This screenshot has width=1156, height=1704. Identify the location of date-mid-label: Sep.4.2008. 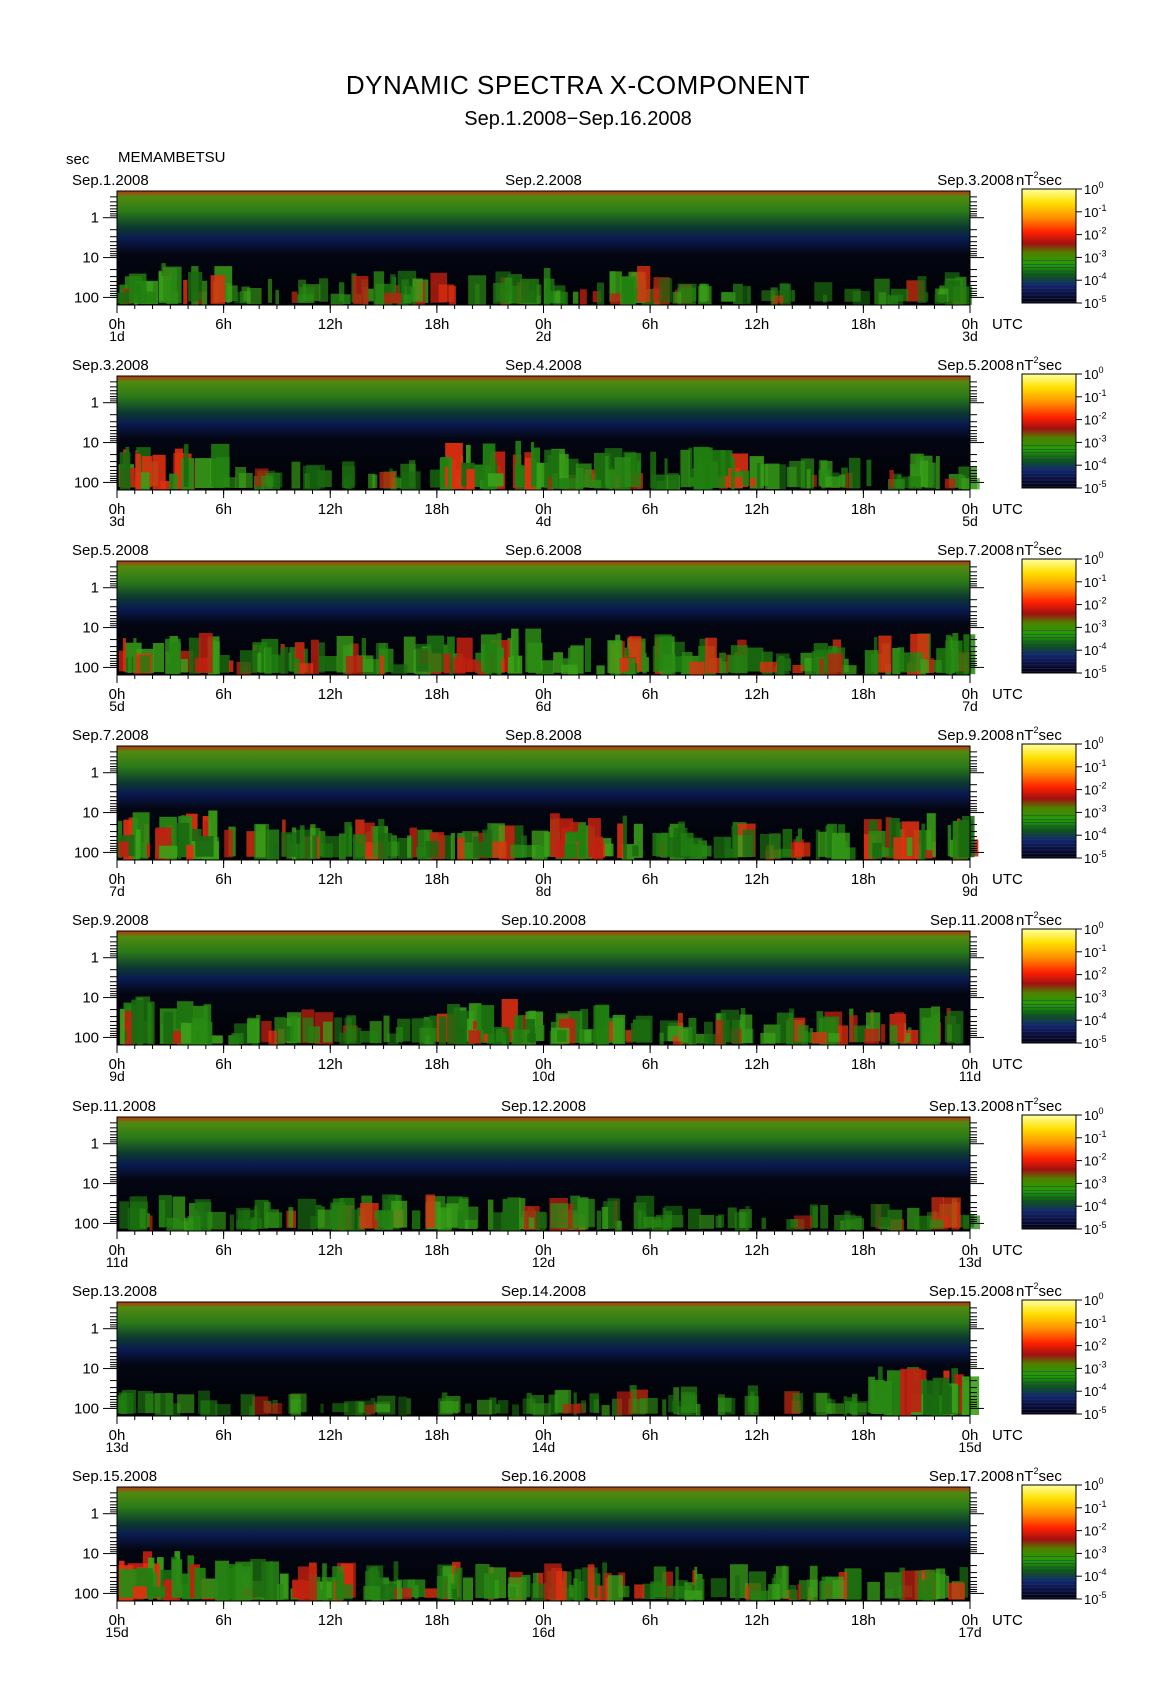
(543, 365).